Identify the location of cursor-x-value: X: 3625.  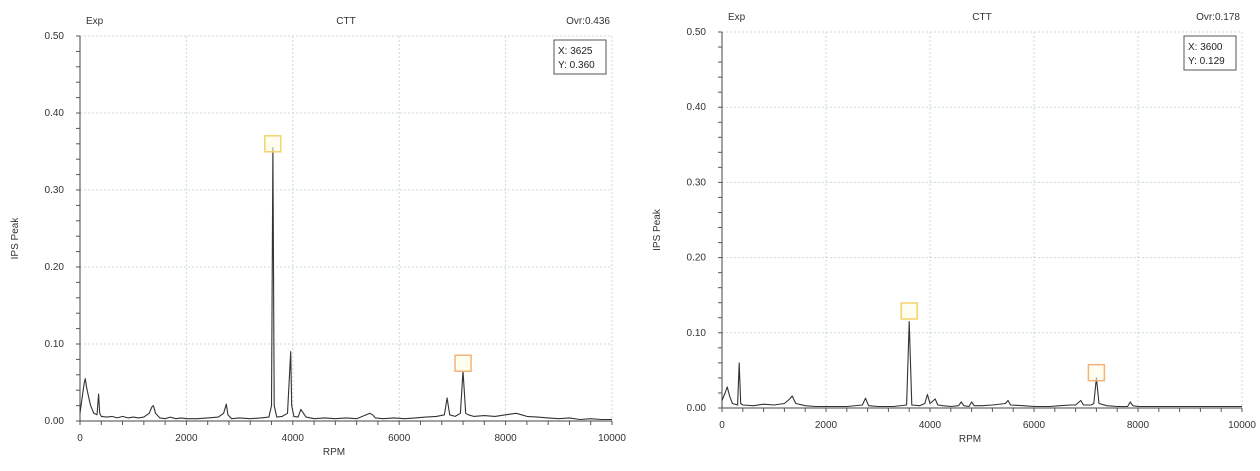
(575, 51).